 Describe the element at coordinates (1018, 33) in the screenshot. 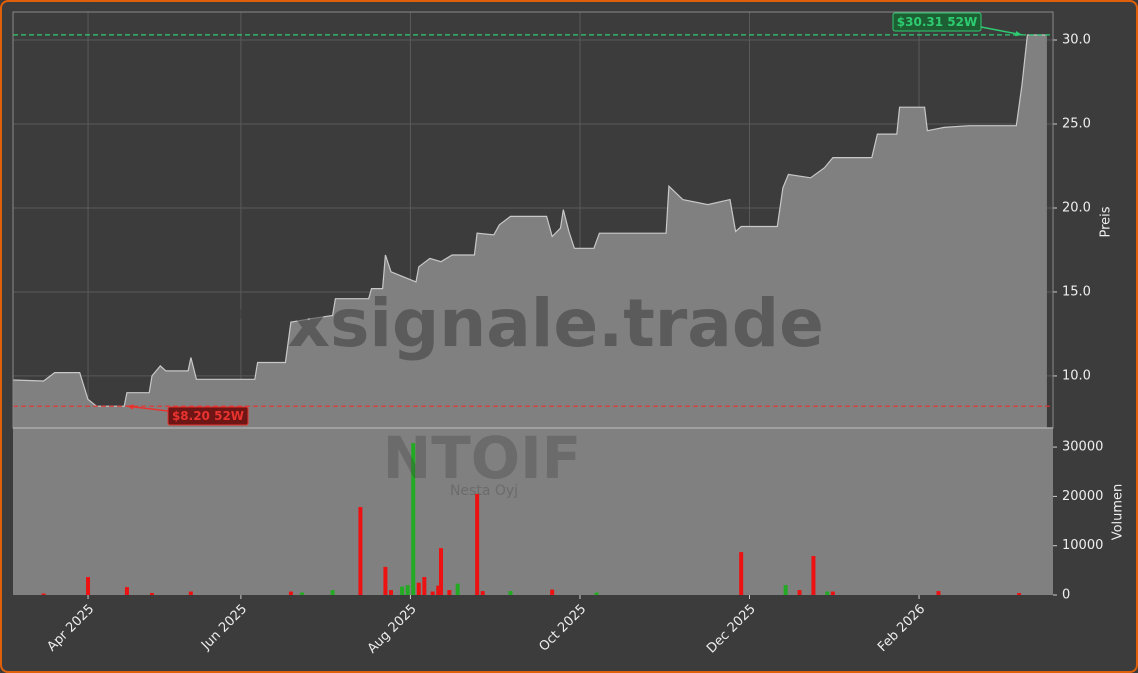

I see `high-arrow-head` at that location.